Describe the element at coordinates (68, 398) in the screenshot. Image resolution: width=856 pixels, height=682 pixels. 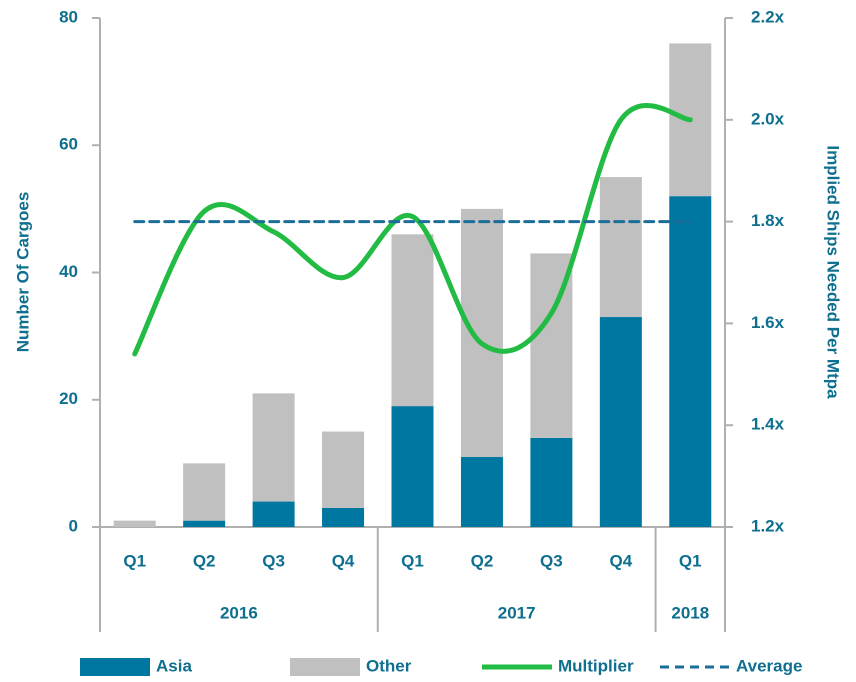
I see `y-tick-label: 20` at that location.